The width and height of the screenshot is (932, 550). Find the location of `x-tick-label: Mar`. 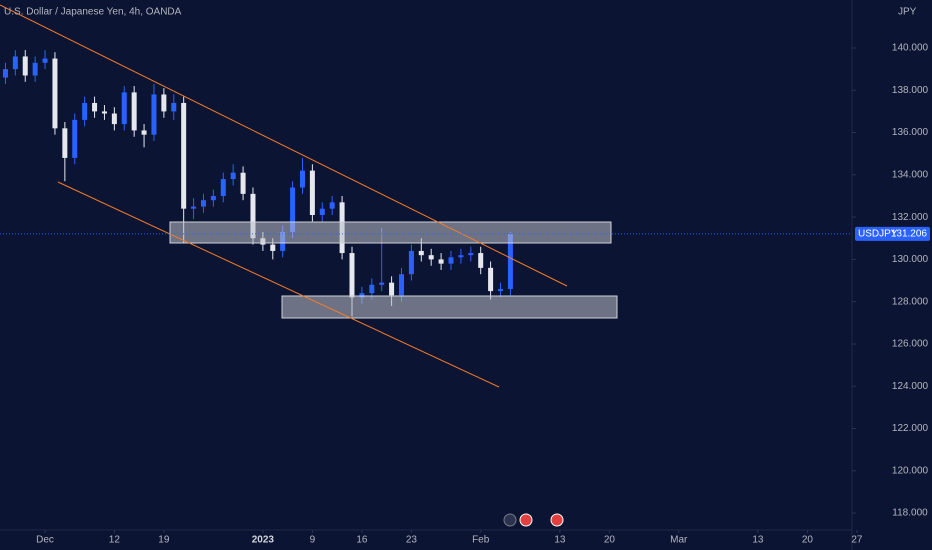

x-tick-label: Mar is located at coordinates (679, 540).